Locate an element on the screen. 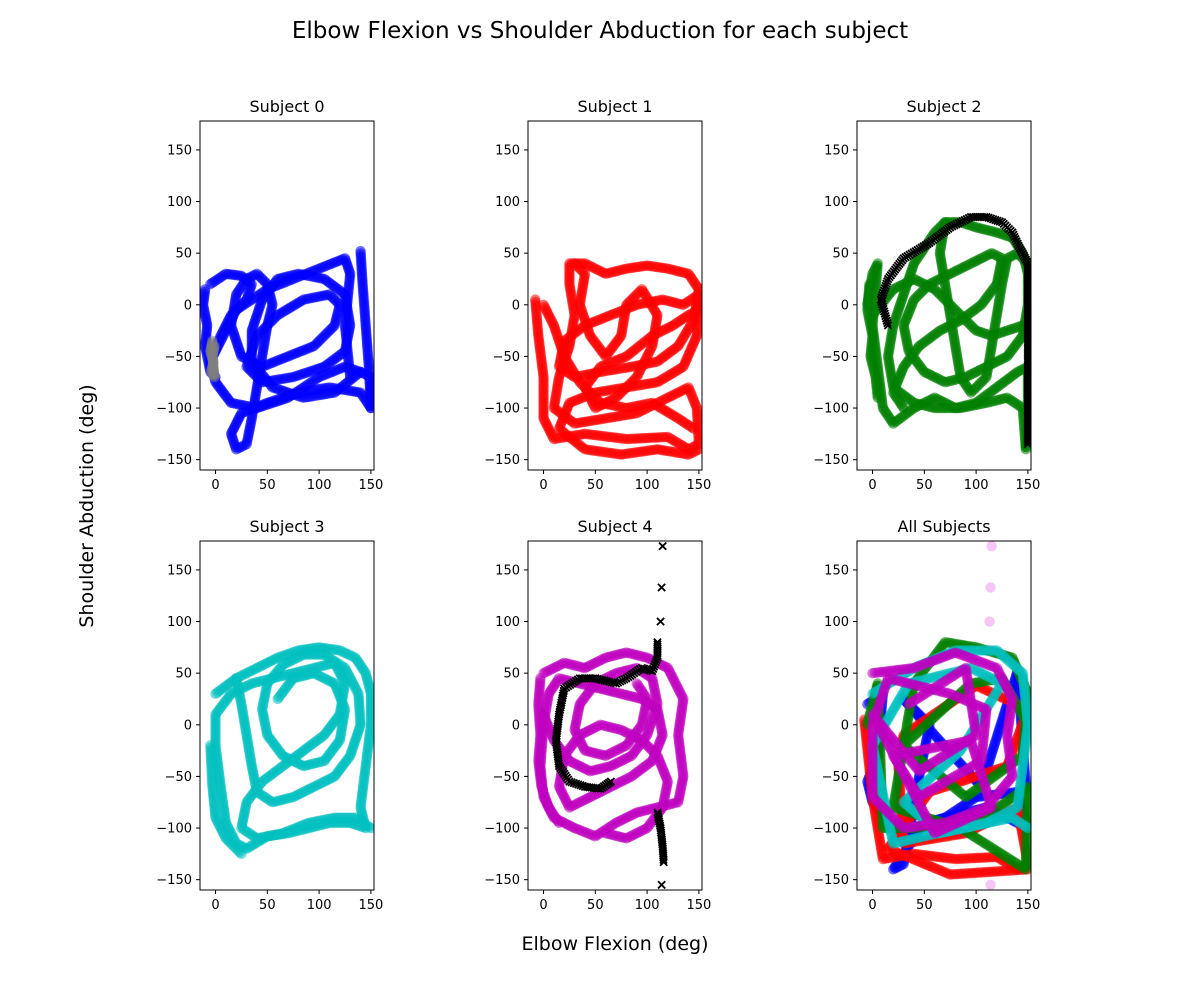  subplot-title: Subject 3 is located at coordinates (286, 526).